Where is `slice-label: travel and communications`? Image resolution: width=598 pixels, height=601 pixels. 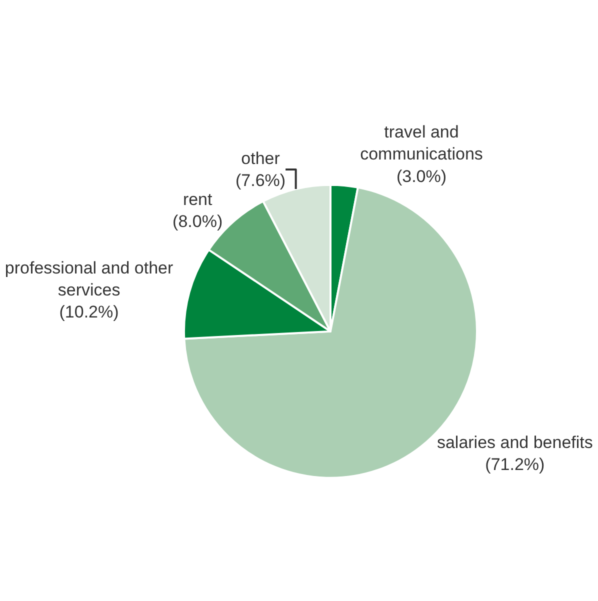 slice-label: travel and communications is located at coordinates (421, 143).